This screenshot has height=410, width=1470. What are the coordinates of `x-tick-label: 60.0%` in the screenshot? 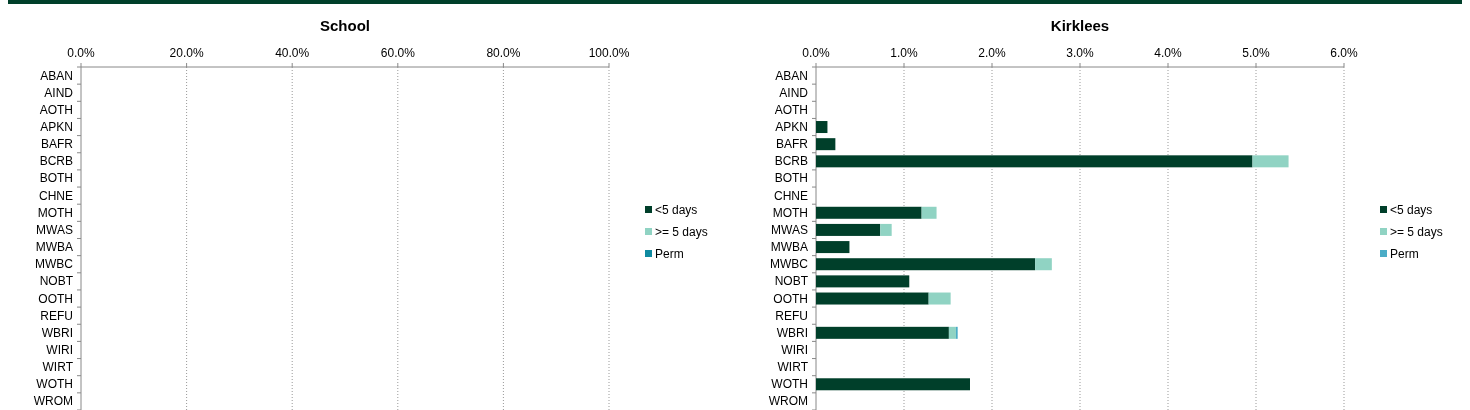 It's located at (398, 53).